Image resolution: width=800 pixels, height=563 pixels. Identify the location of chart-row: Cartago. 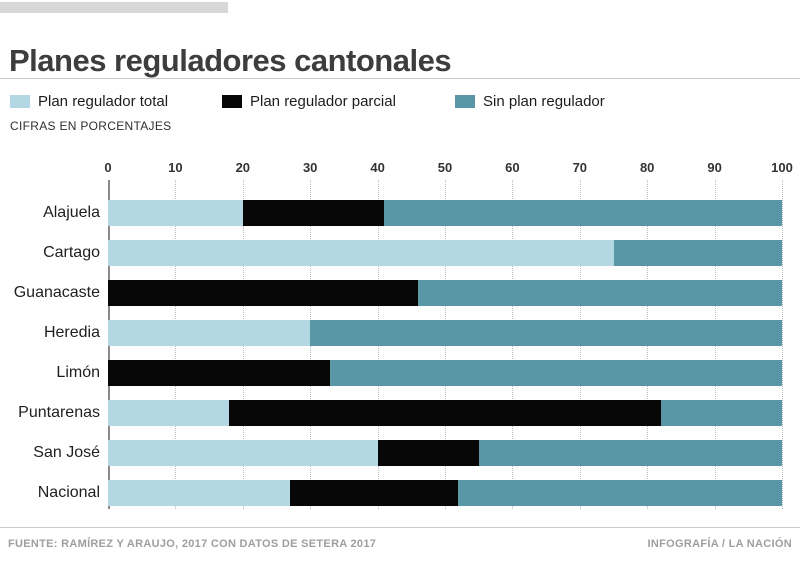
(400, 253).